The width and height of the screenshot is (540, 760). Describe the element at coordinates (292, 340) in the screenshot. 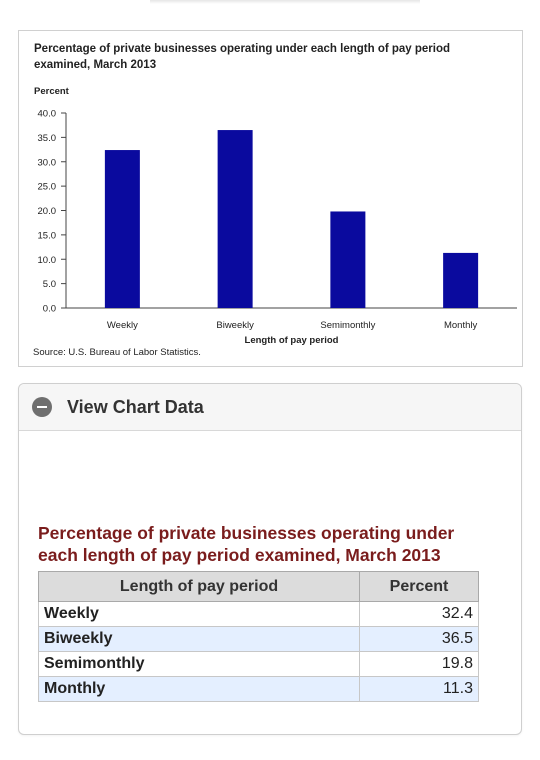

I see `x-axis-label: Length of pay period` at that location.